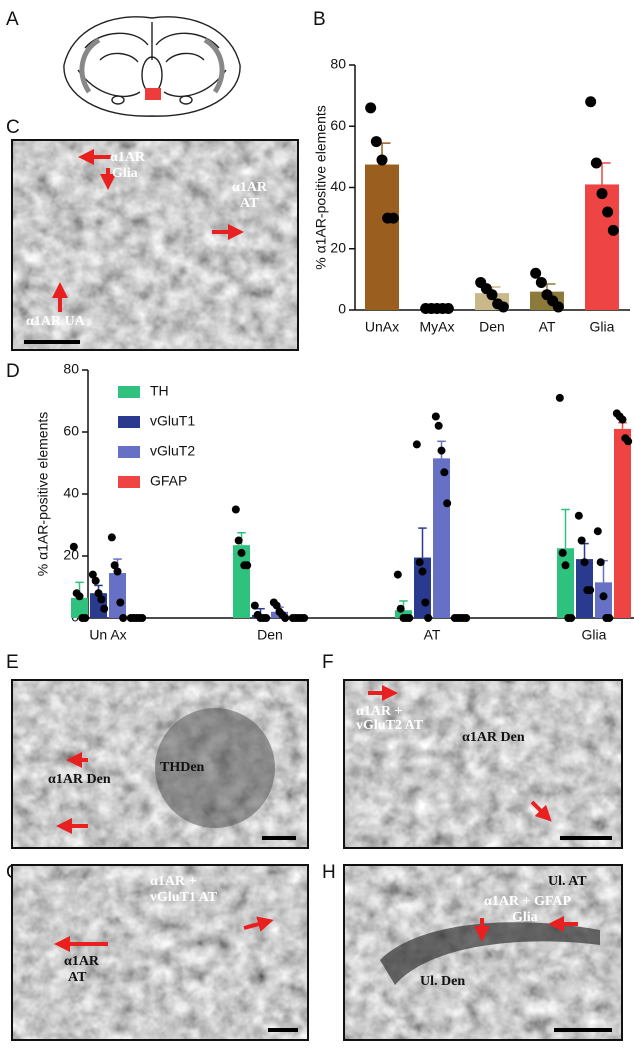  What do you see at coordinates (107, 635) in the screenshot?
I see `x-tick-label: Un Ax` at bounding box center [107, 635].